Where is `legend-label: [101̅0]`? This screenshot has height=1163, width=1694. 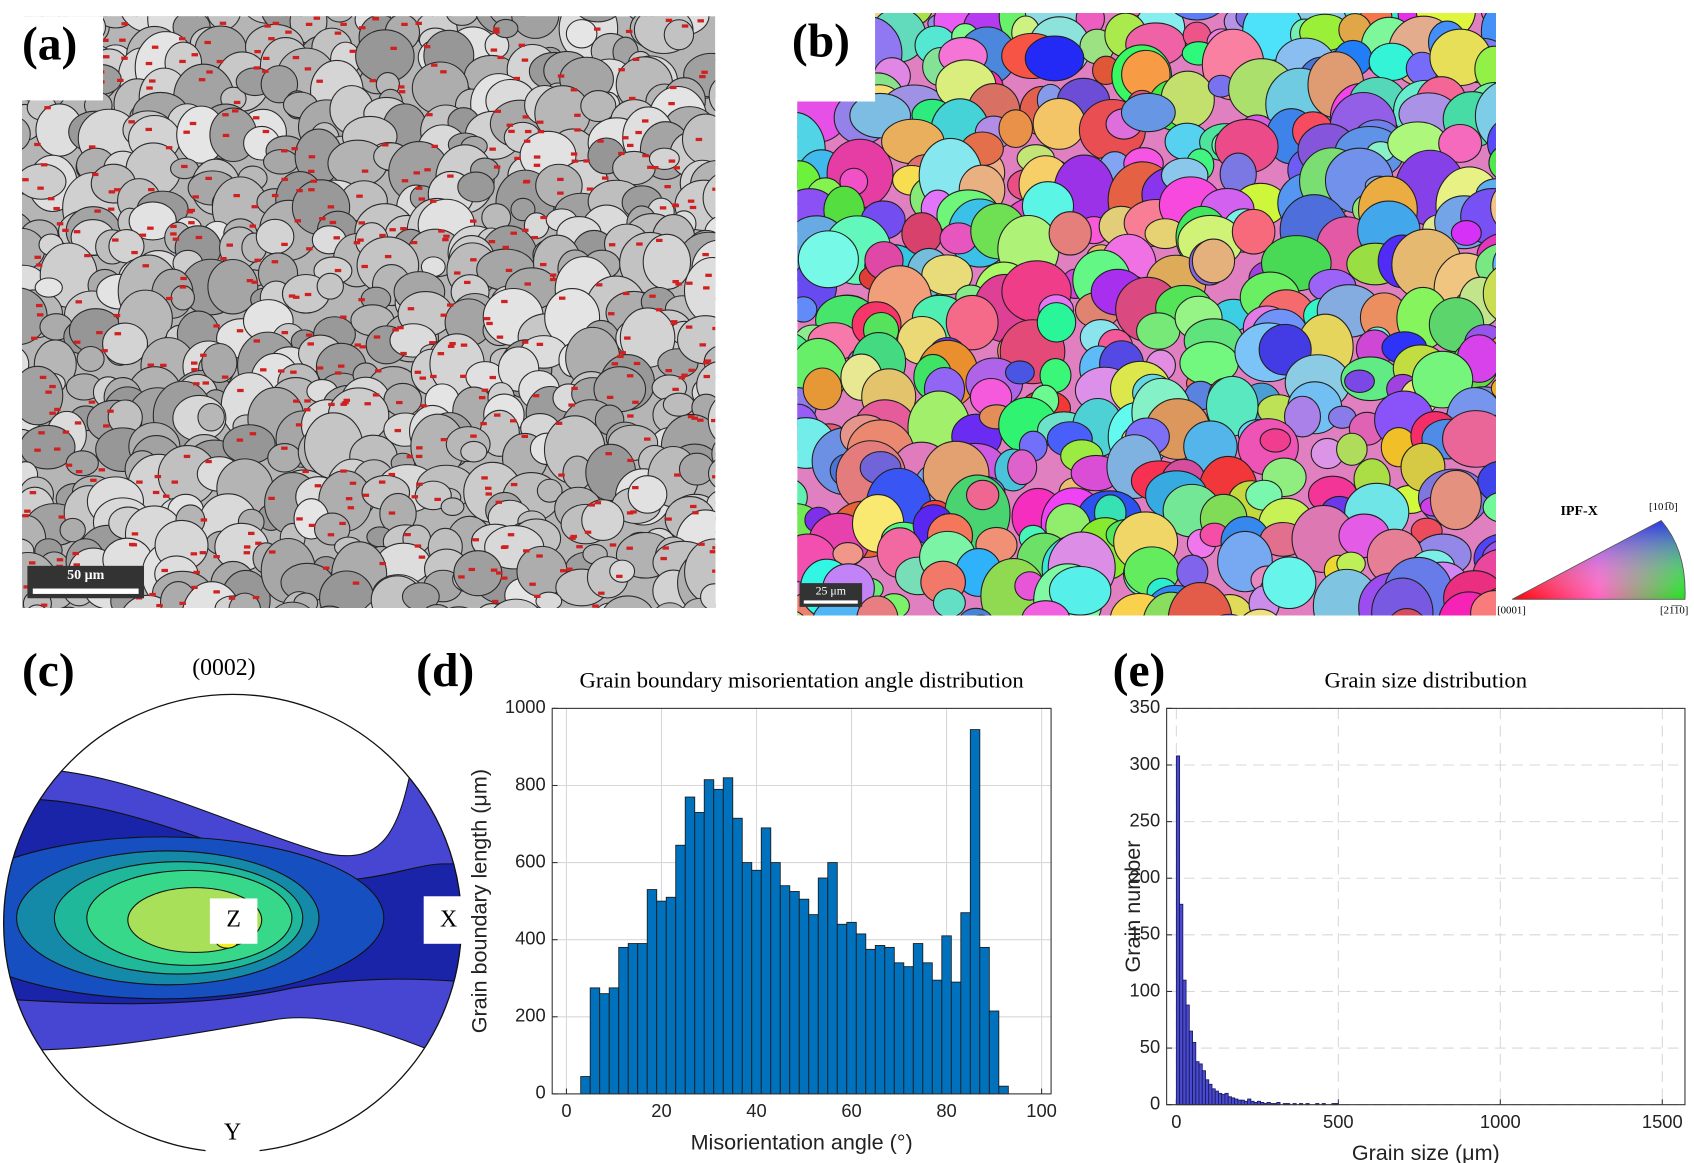
legend-label: [101̅0] is located at coordinates (1663, 507).